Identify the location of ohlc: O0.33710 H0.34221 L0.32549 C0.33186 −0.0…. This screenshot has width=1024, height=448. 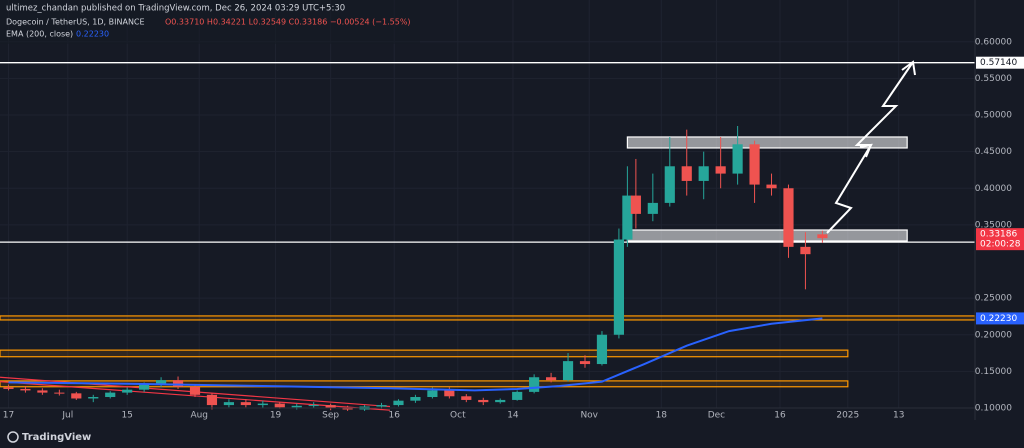
(288, 22).